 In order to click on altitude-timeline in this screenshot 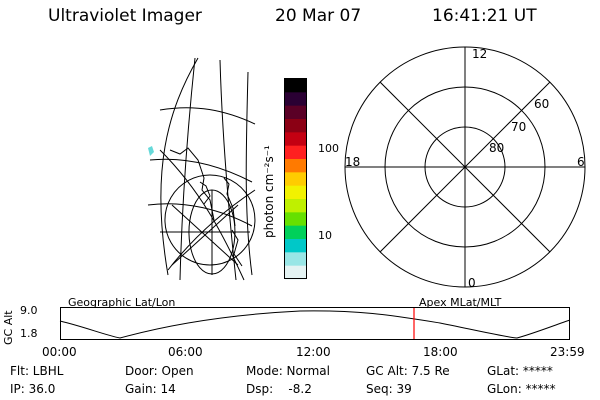, I will do `click(315, 323)`.